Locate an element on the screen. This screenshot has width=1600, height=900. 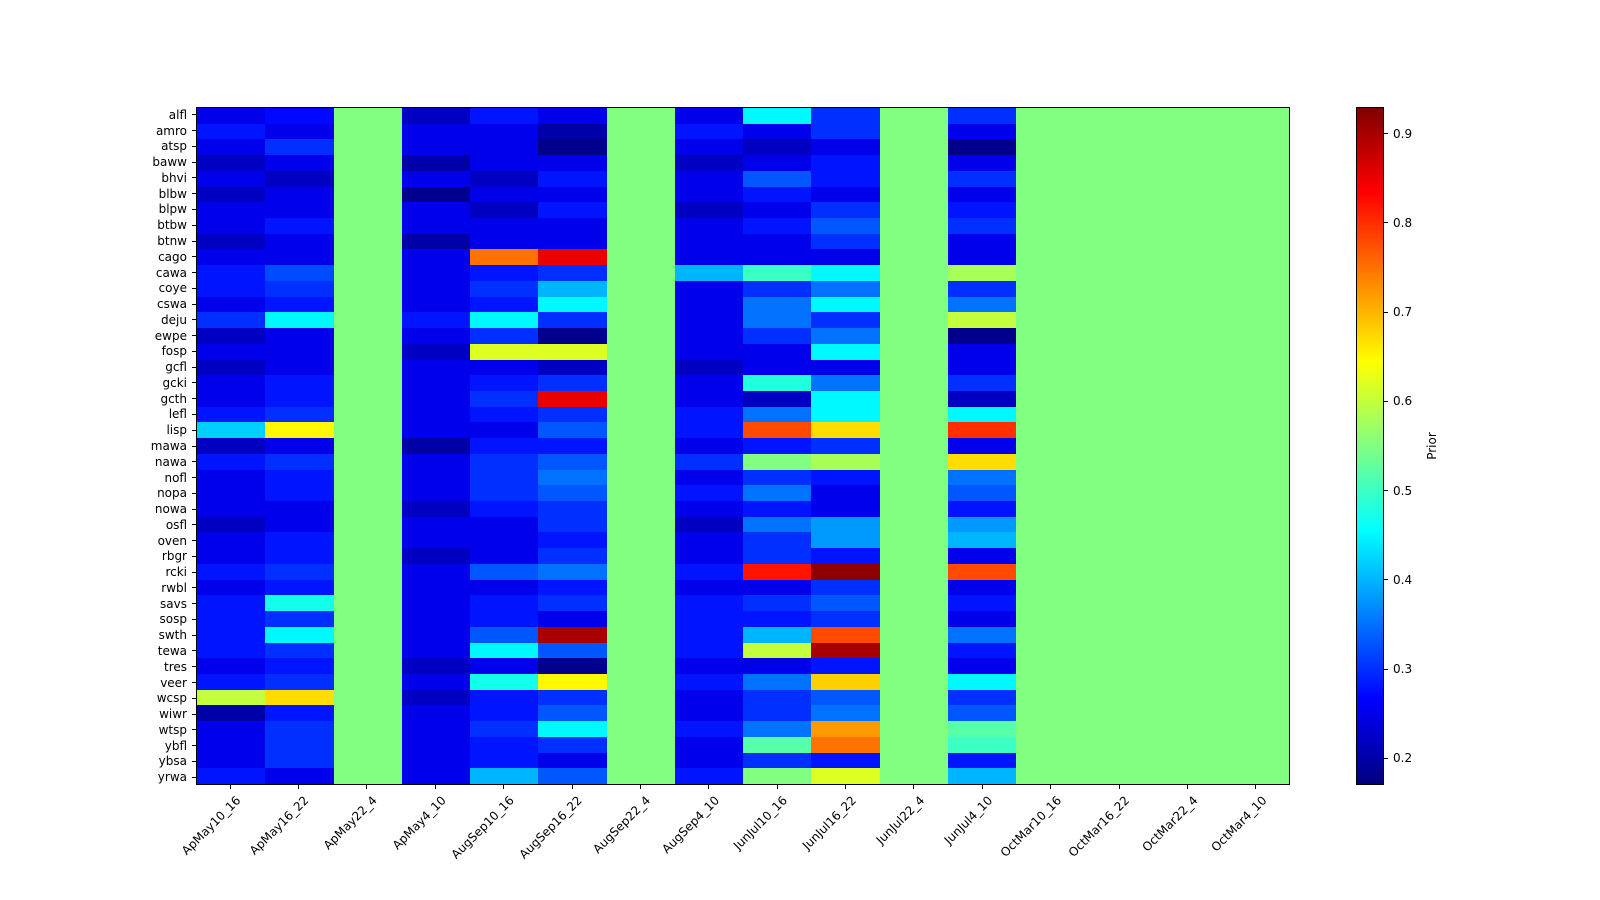
colorbar-tick-mark is located at coordinates (1386, 669).